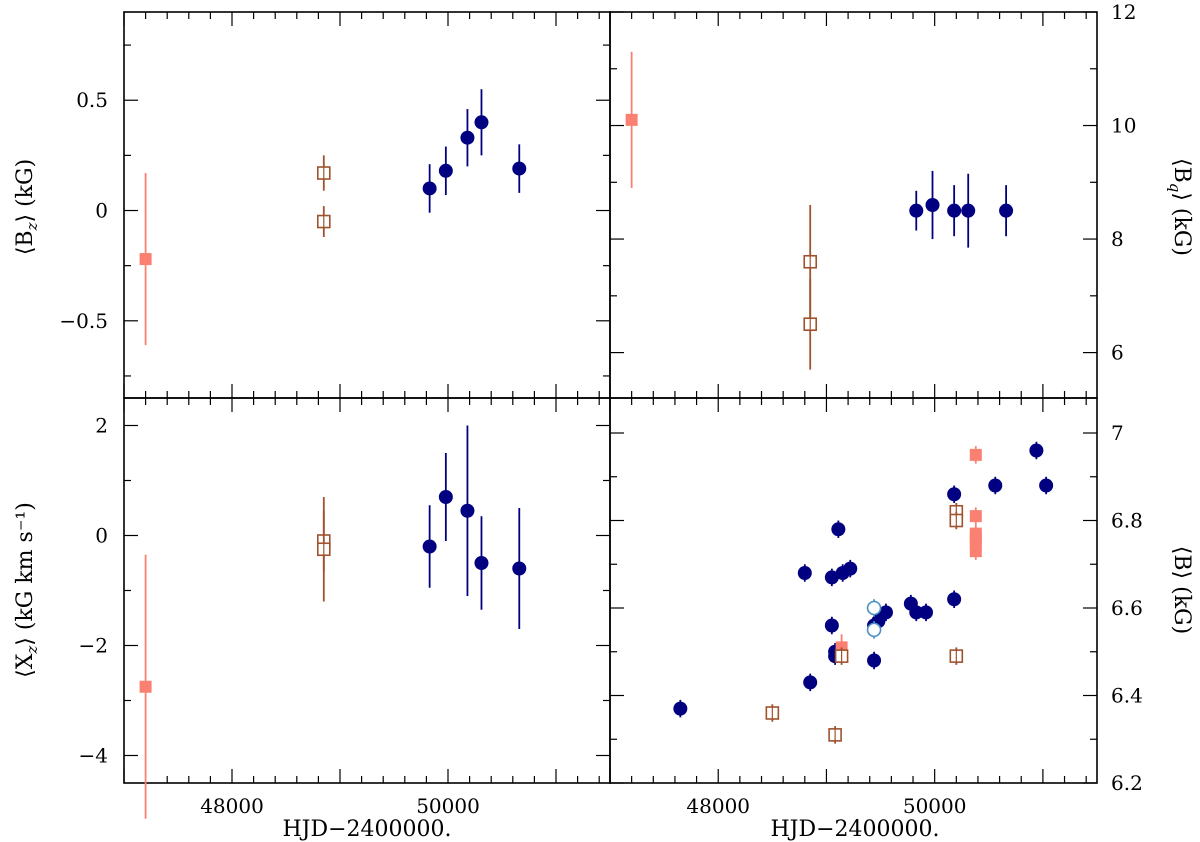 The image size is (1200, 842). I want to click on y-tick-label: −4, so click(93, 756).